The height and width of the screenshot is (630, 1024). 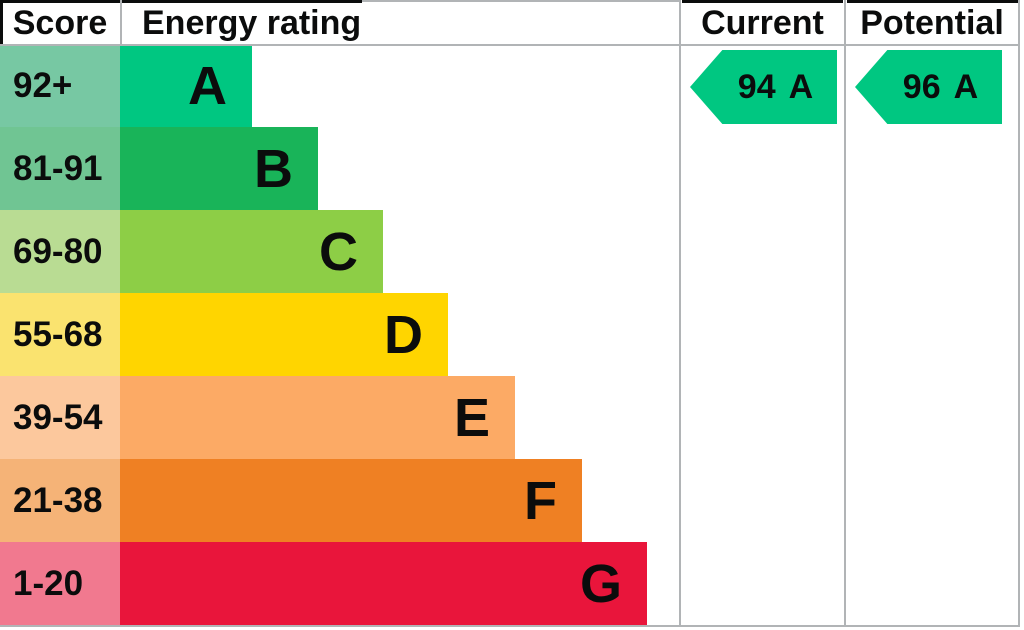 I want to click on current-band-letter: A, so click(x=801, y=86).